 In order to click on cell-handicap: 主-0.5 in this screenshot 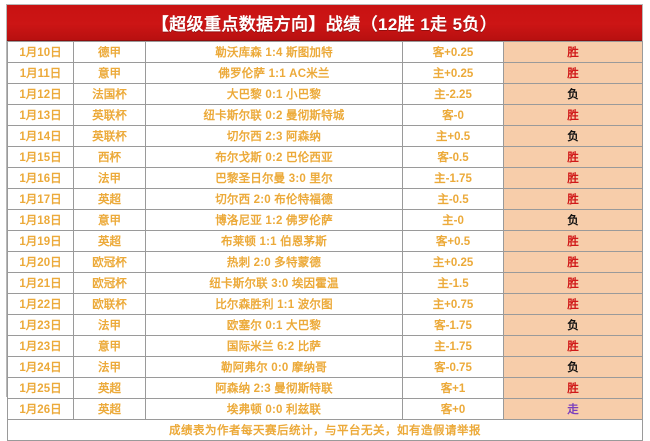, I will do `click(453, 199)`.